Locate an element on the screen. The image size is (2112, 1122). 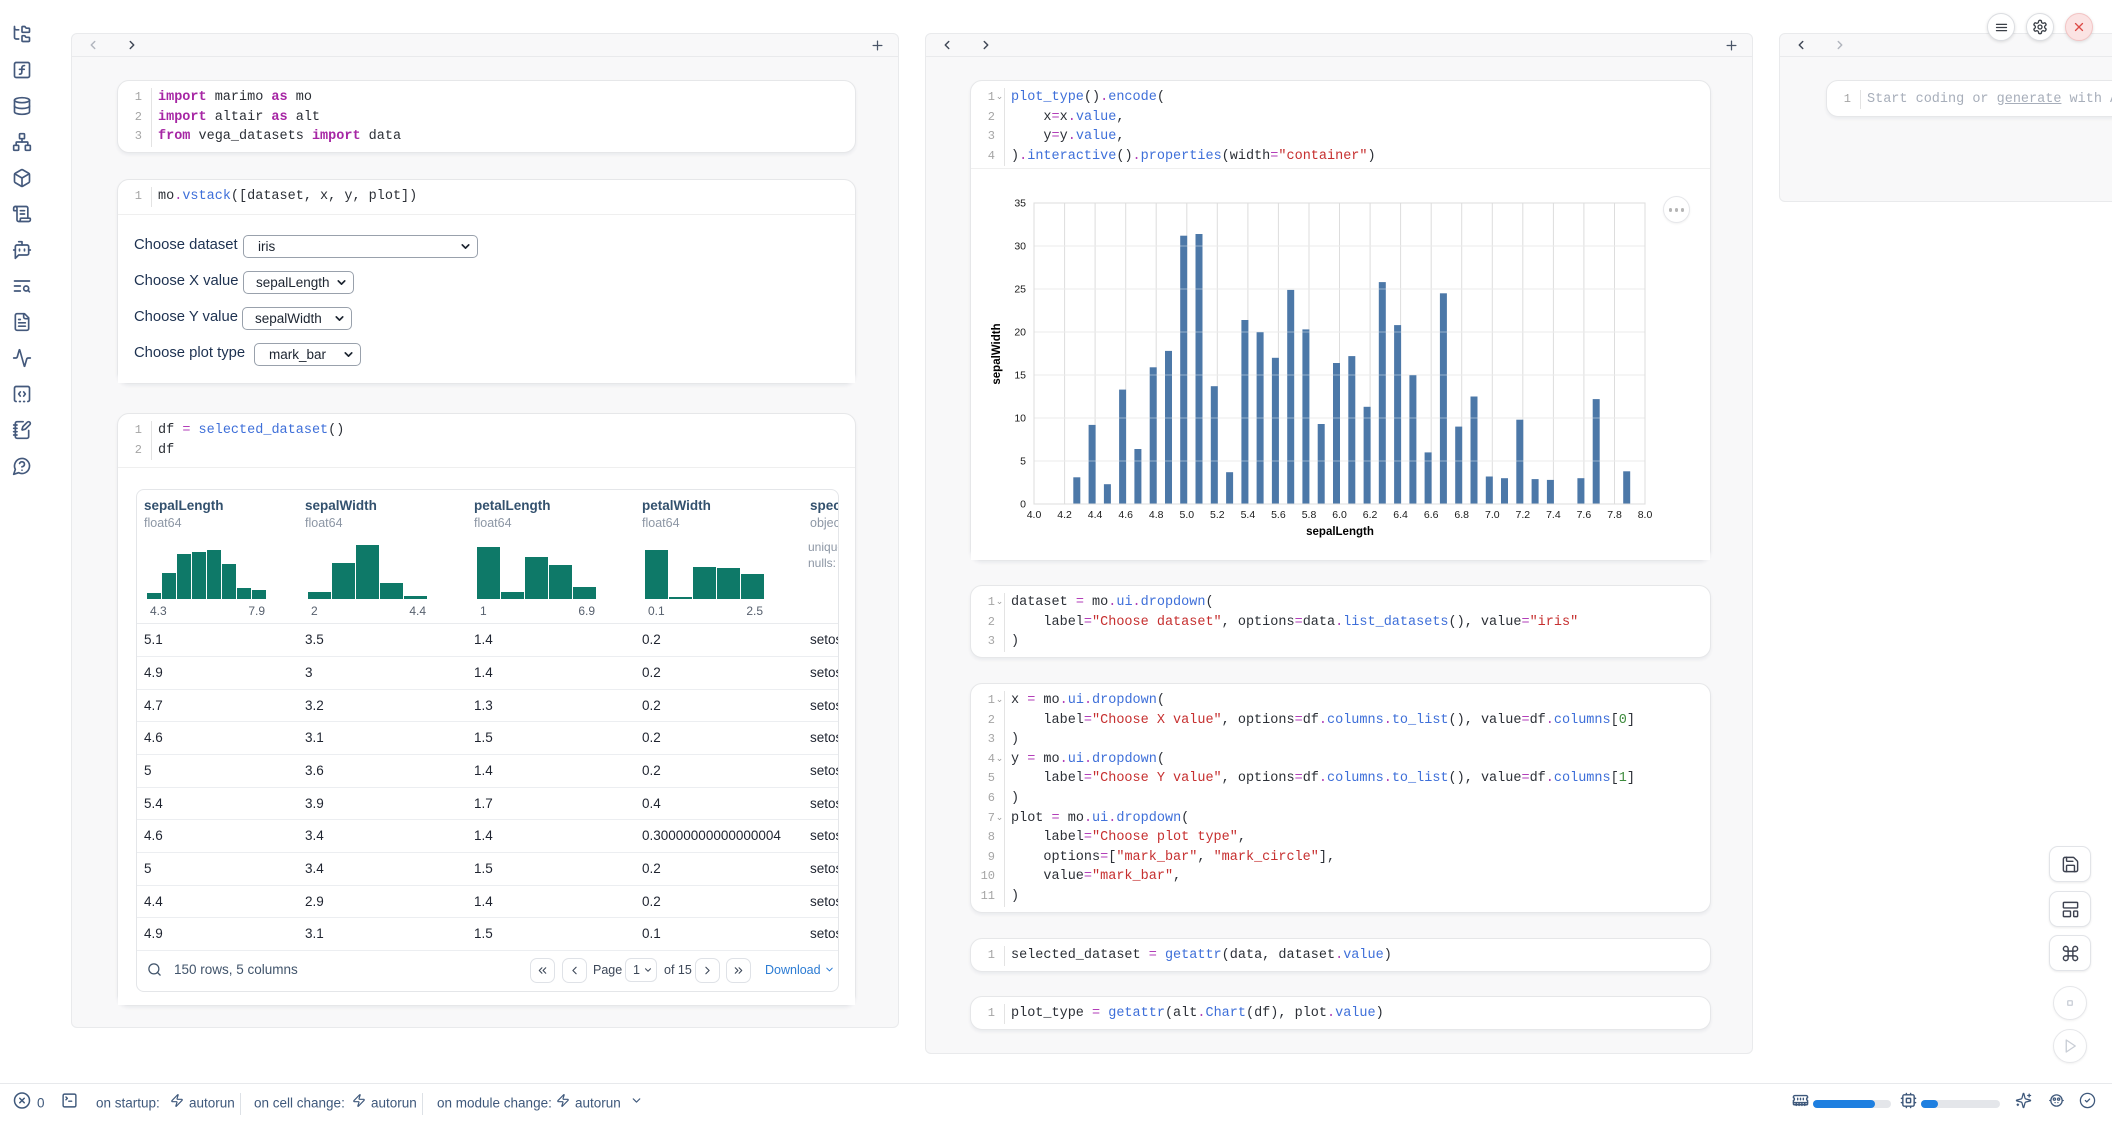
svg-text: 5.8 is located at coordinates (1309, 515).